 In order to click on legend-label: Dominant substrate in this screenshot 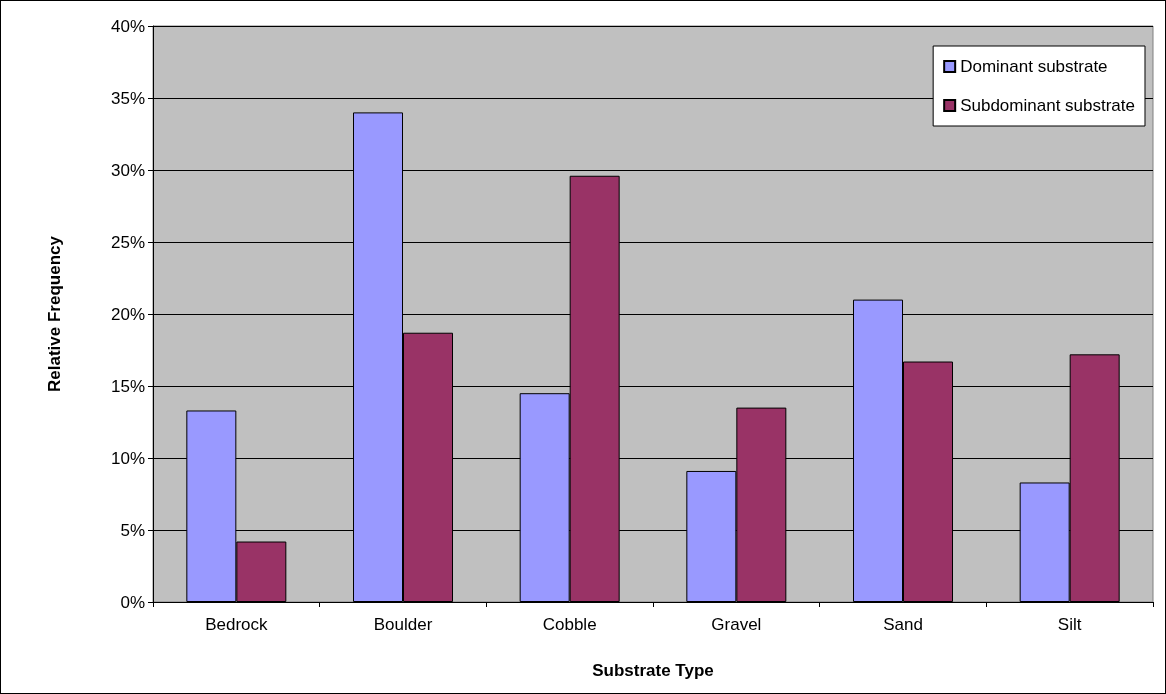, I will do `click(1034, 66)`.